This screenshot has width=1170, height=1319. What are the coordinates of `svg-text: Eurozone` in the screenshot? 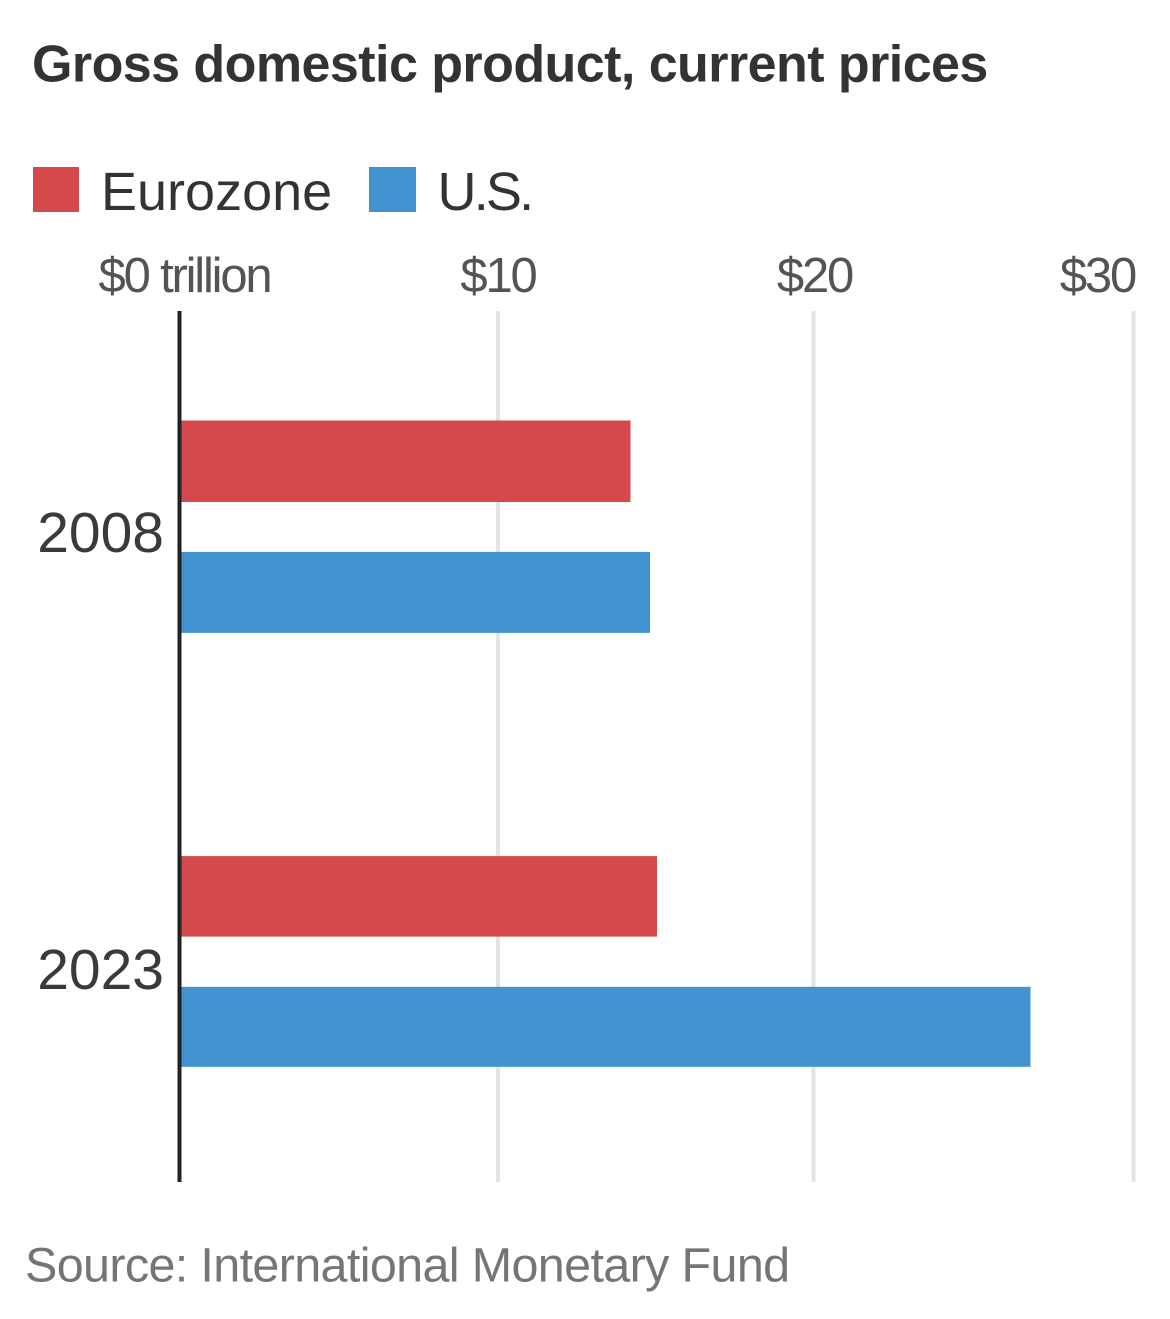 It's located at (216, 192).